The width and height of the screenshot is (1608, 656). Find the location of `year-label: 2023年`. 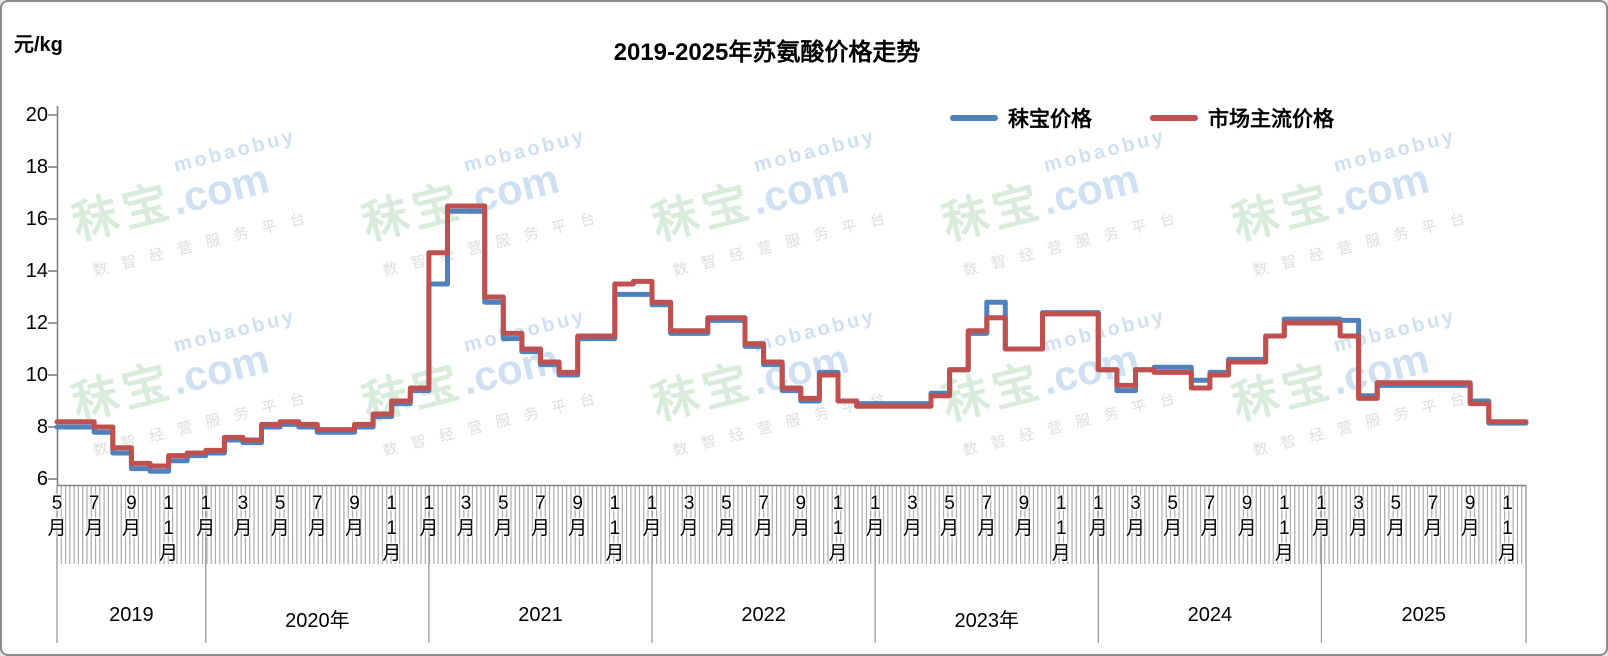

year-label: 2023年 is located at coordinates (987, 621).